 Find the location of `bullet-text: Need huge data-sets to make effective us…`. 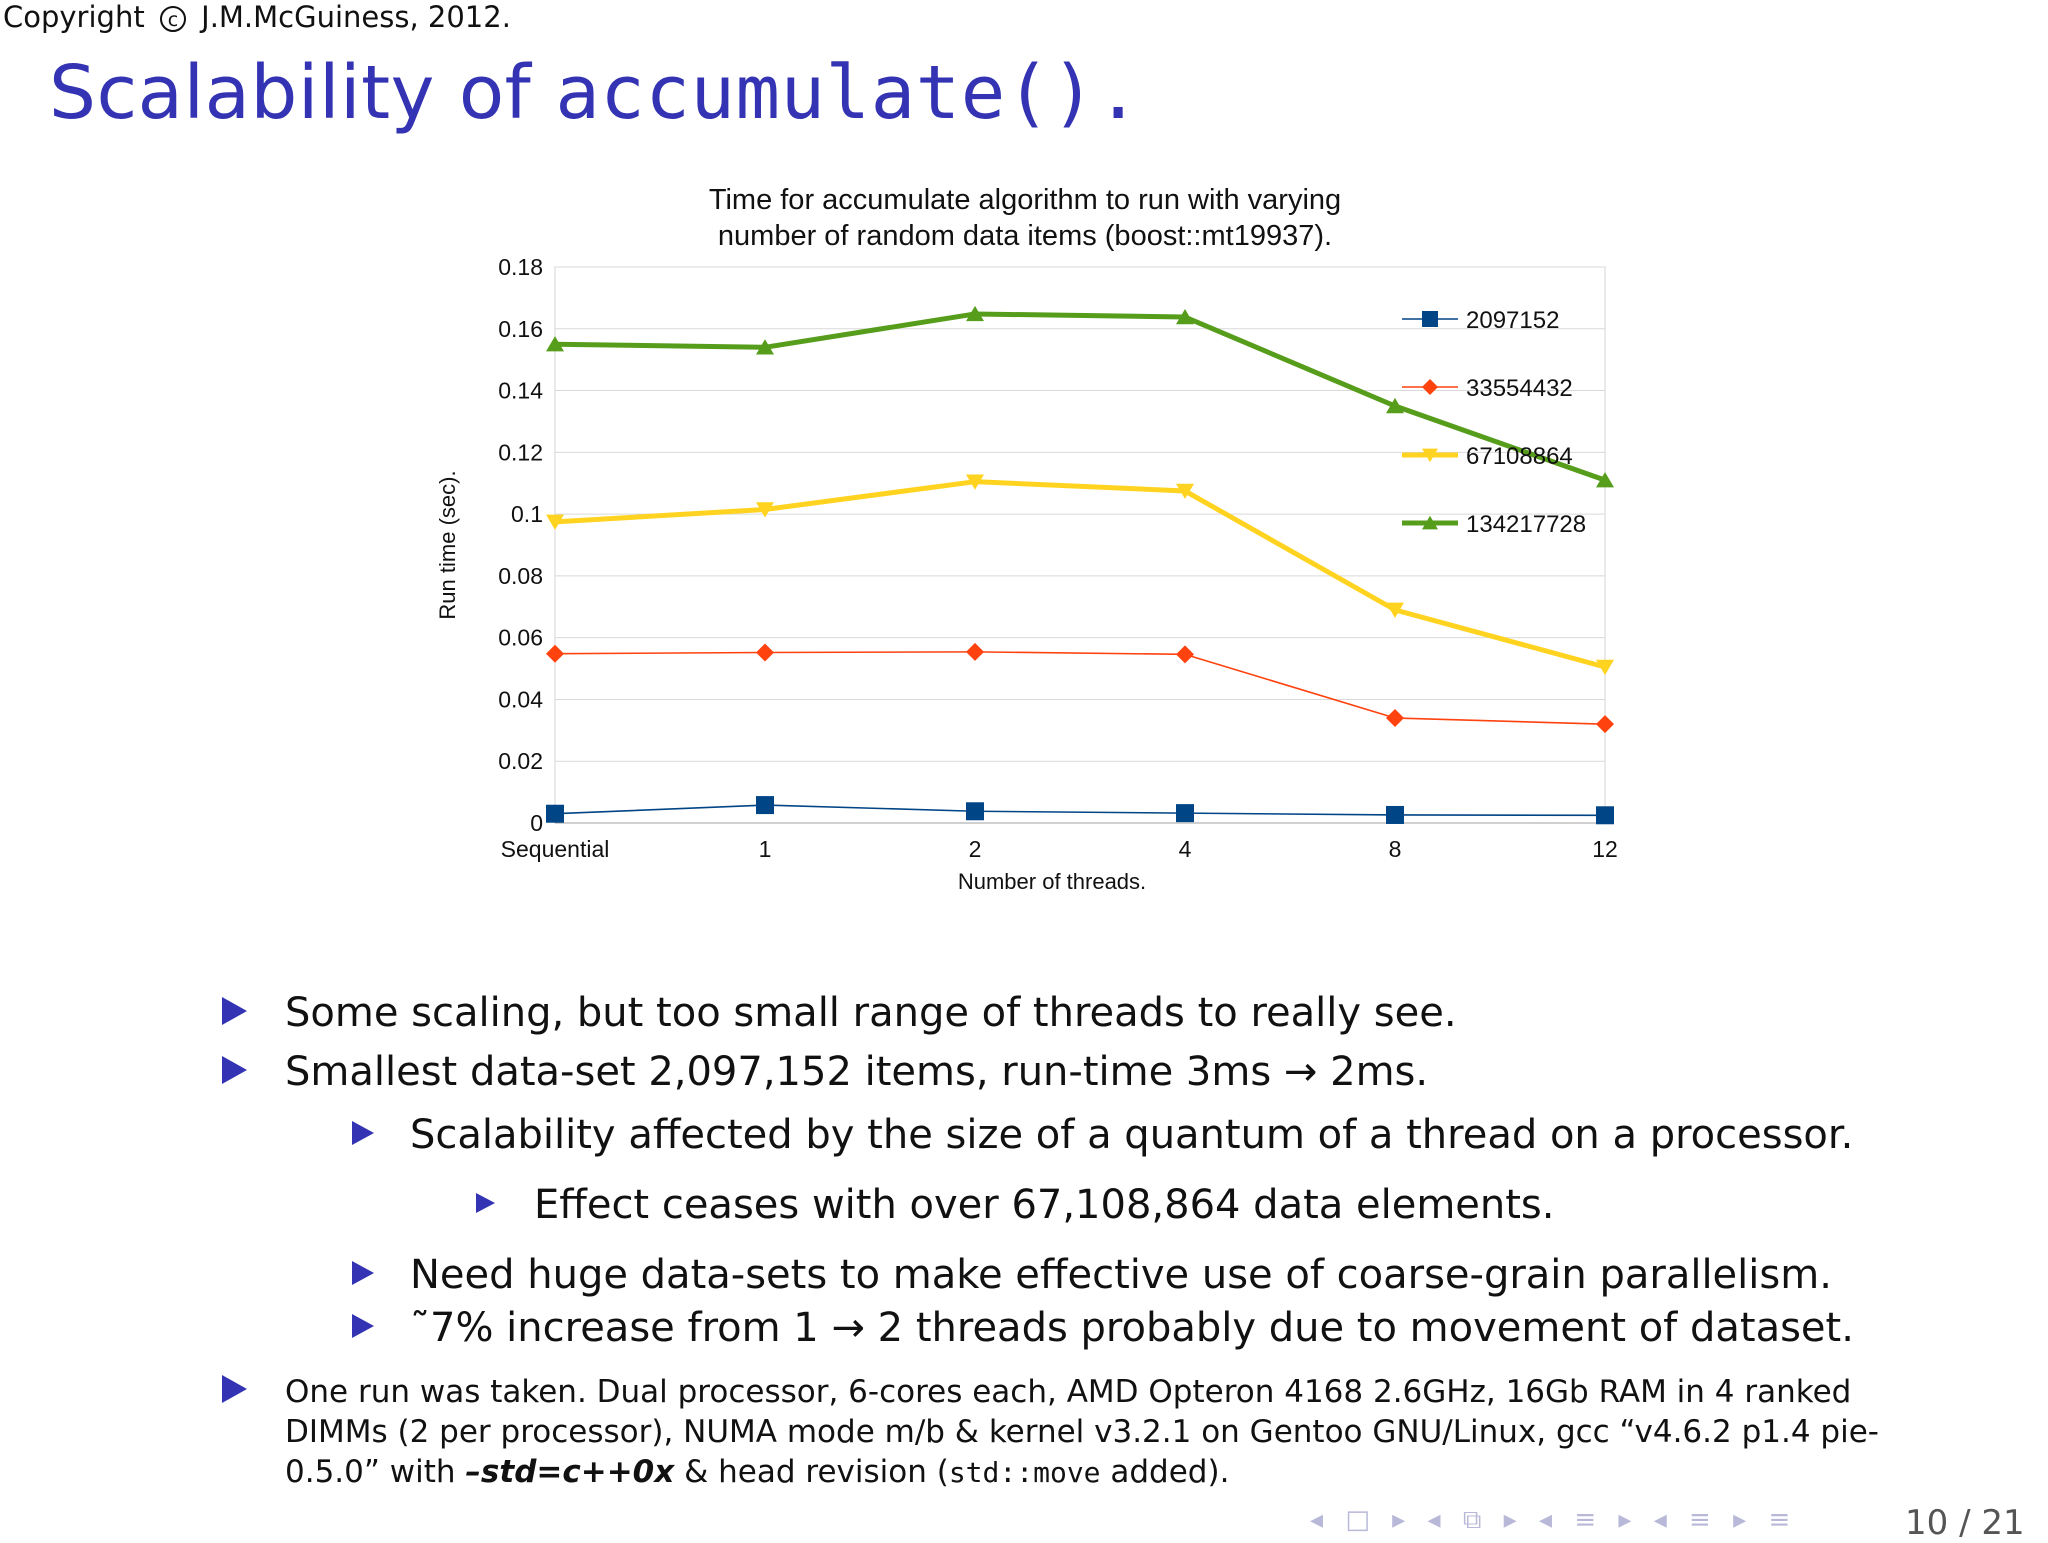

bullet-text: Need huge data-sets to make effective us… is located at coordinates (1121, 1275).